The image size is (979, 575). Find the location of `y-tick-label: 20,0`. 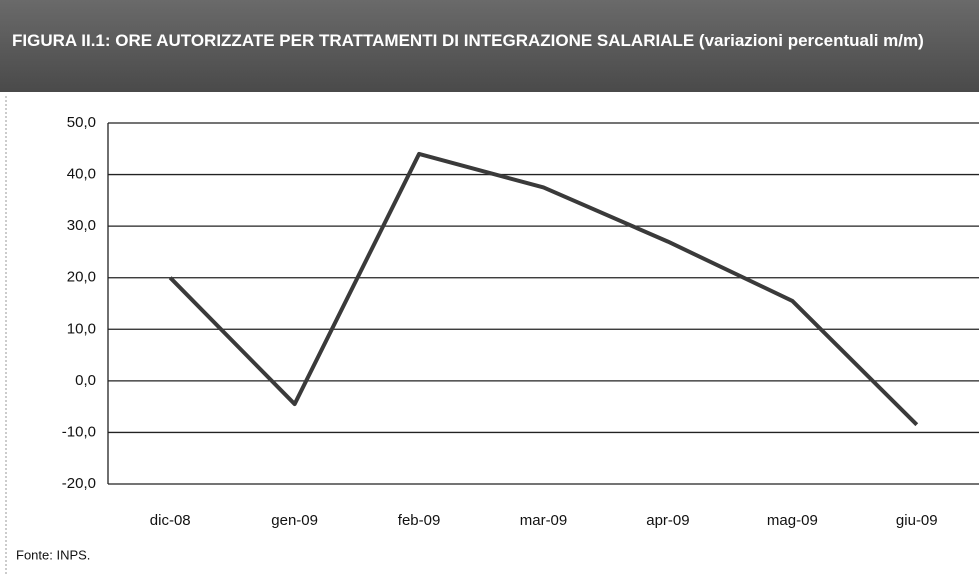

y-tick-label: 20,0 is located at coordinates (81, 277).